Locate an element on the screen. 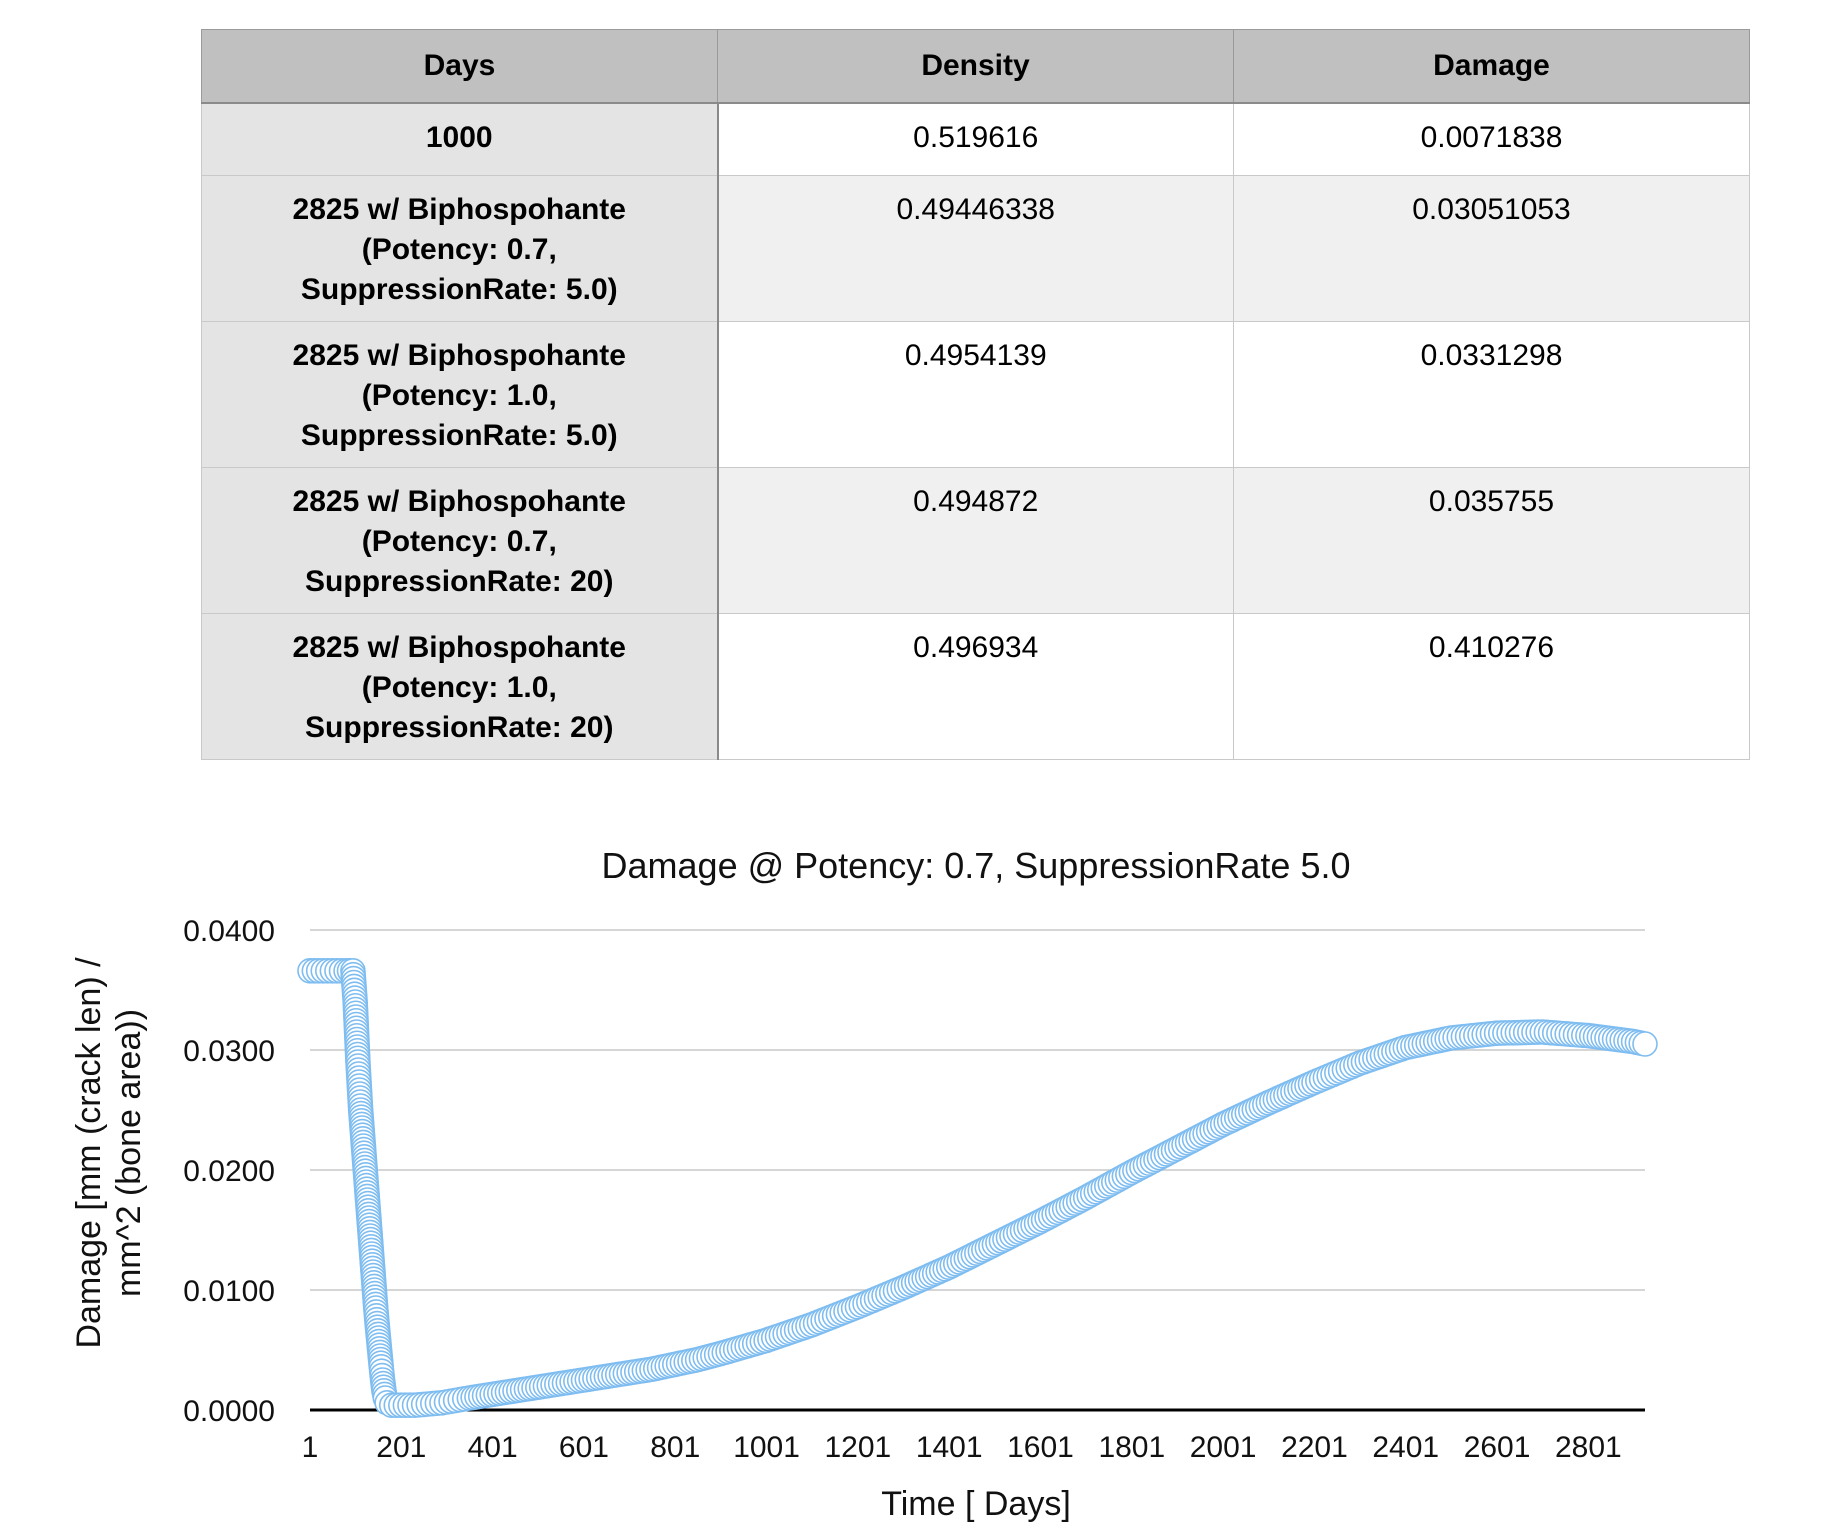  x-tick-label: 1001 is located at coordinates (766, 1447).